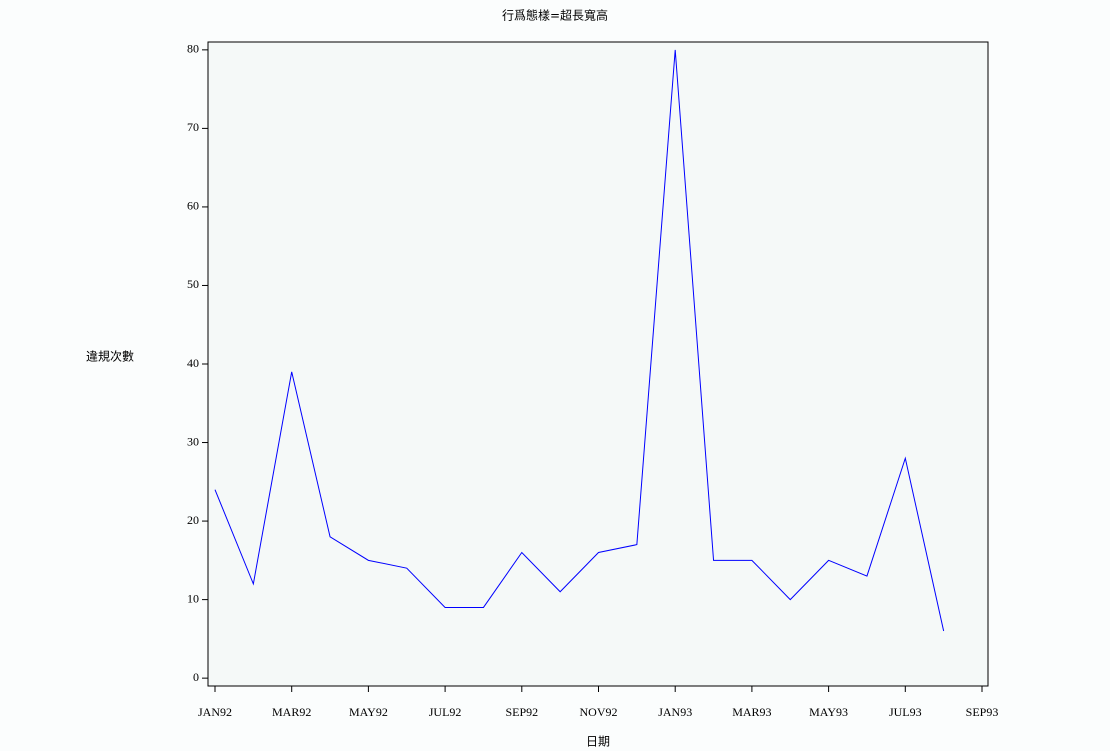 This screenshot has width=1110, height=751. I want to click on x-tick-label: MAY93, so click(828, 712).